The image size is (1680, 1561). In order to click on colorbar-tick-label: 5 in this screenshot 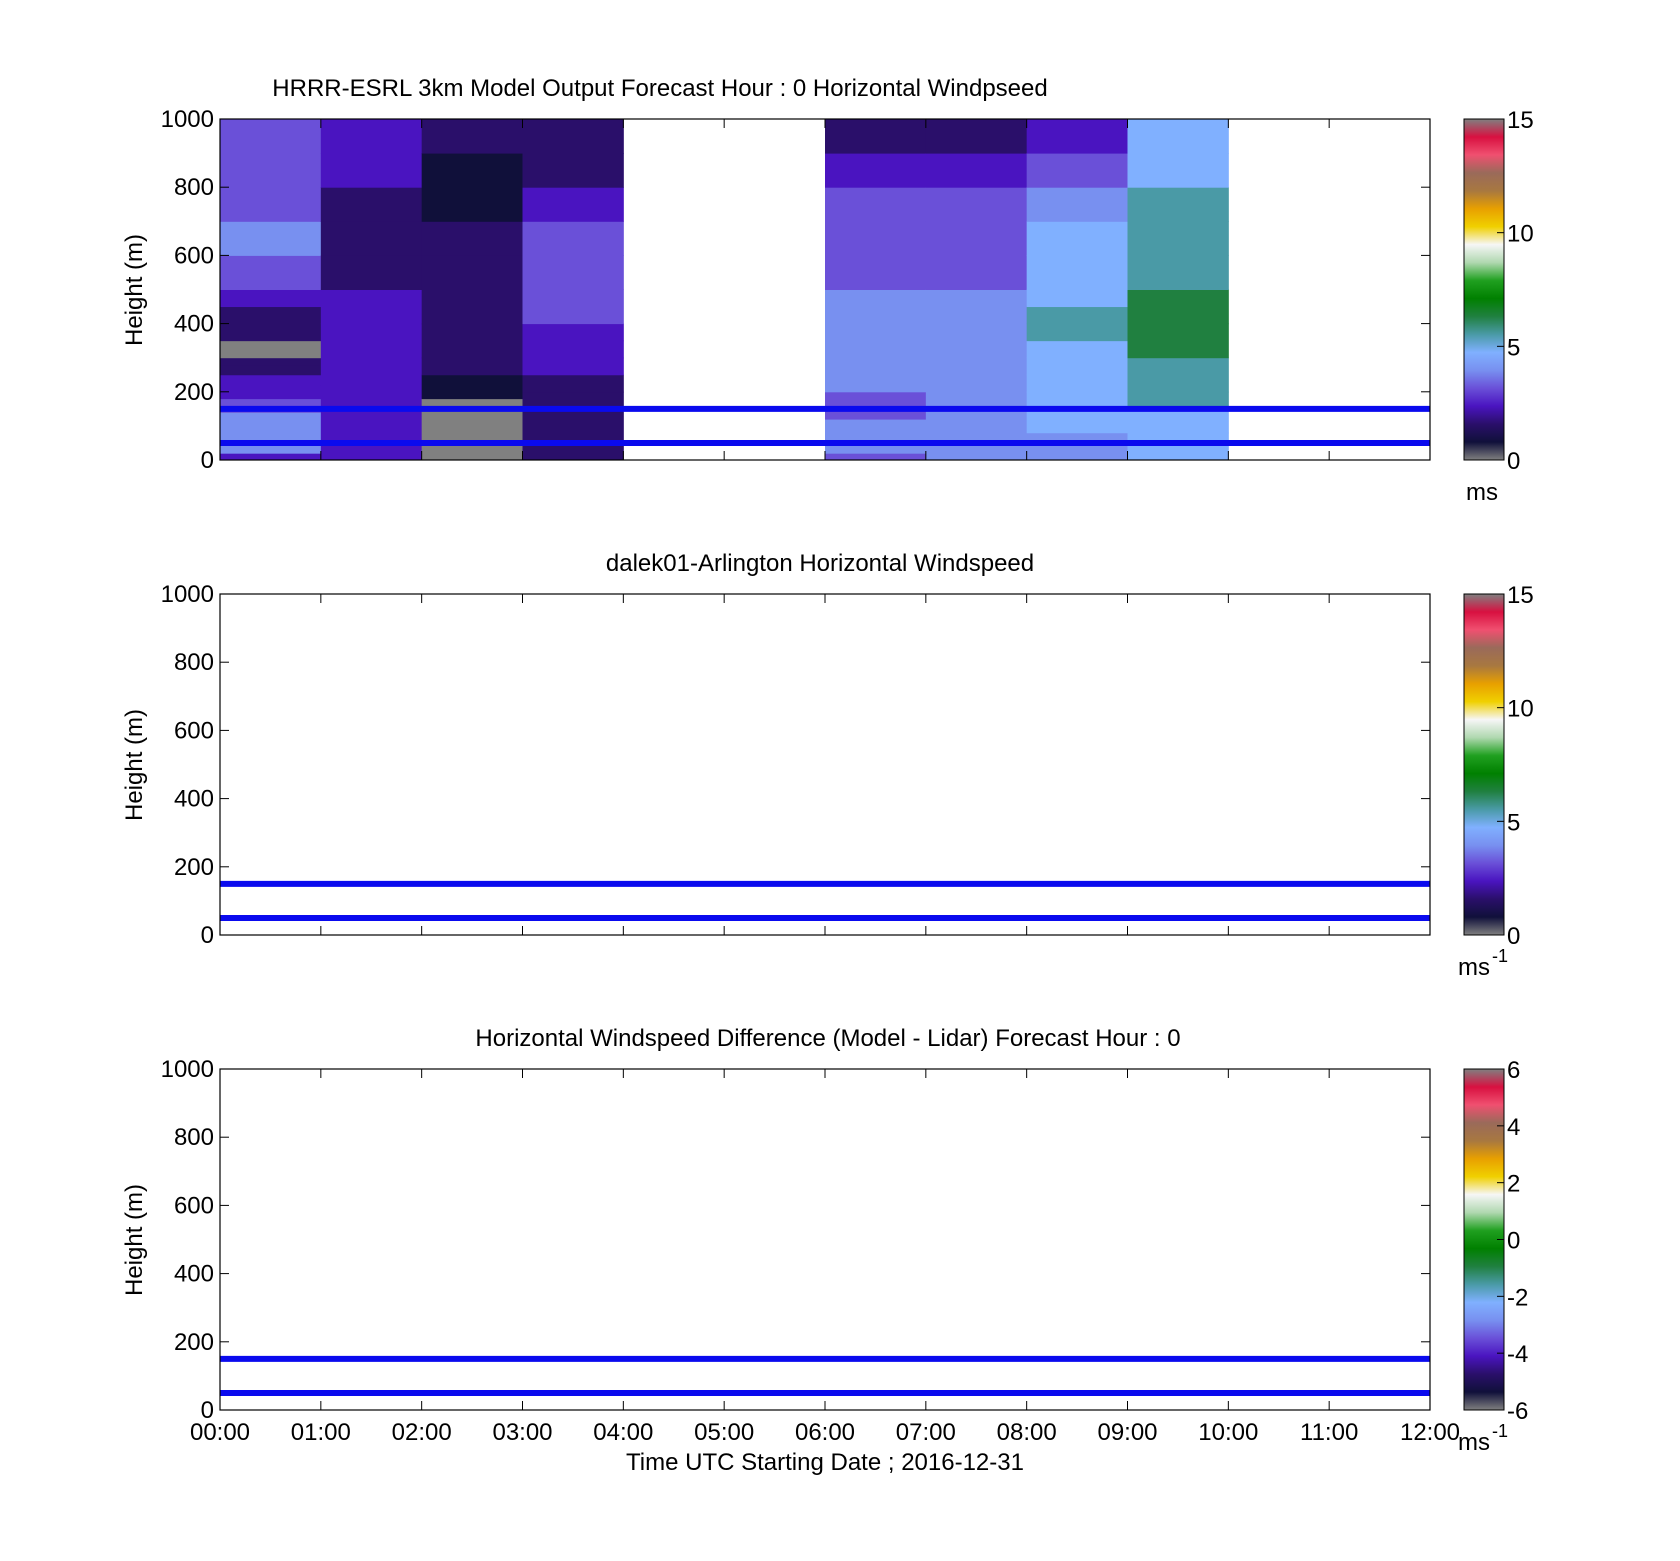, I will do `click(1513, 347)`.